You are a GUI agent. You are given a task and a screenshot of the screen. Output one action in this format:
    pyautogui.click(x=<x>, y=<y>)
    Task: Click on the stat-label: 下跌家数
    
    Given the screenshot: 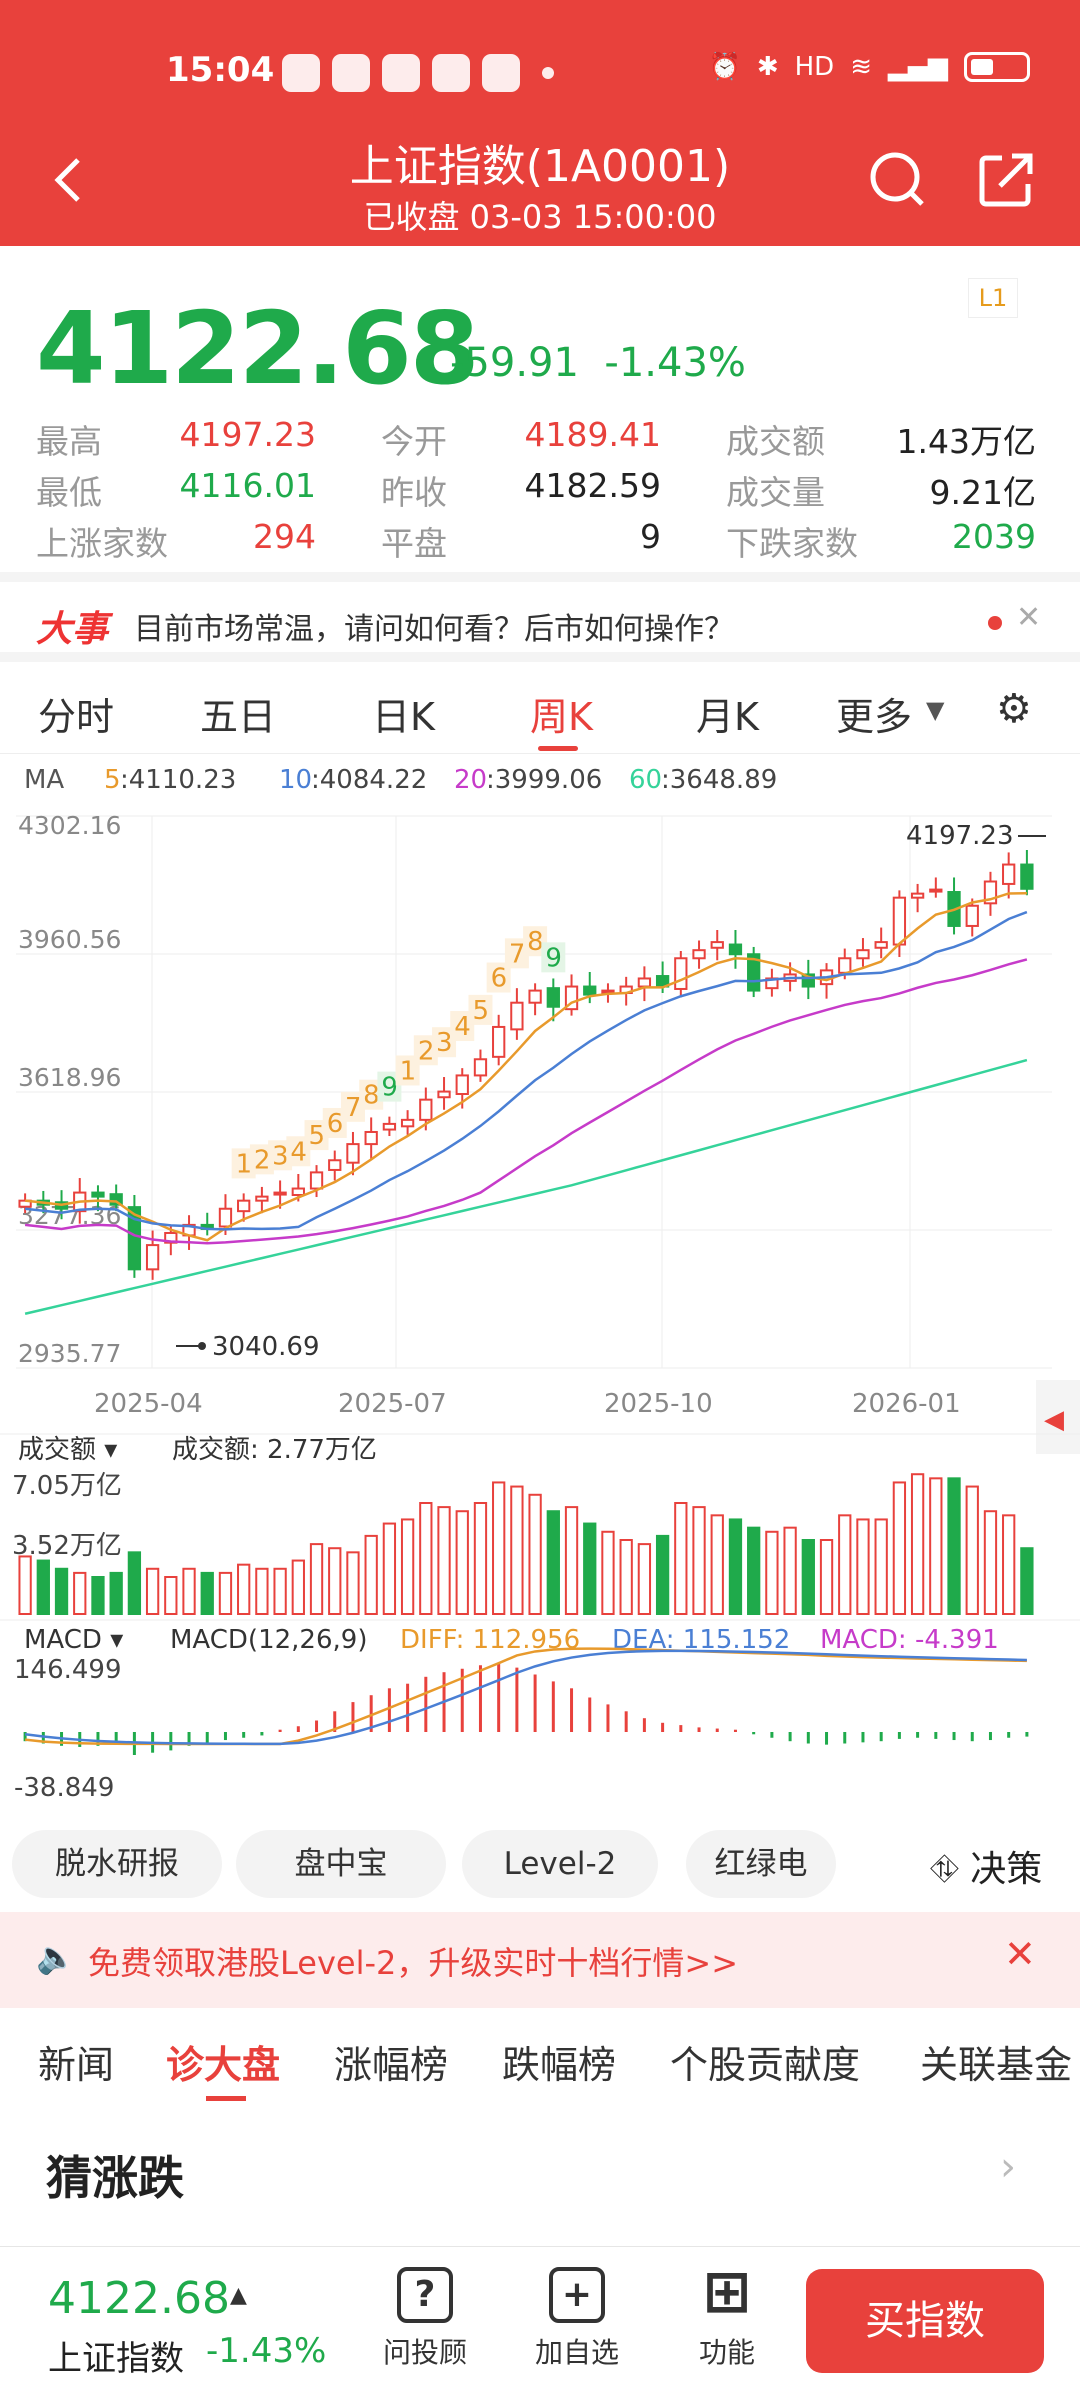 What is the action you would take?
    pyautogui.click(x=792, y=543)
    